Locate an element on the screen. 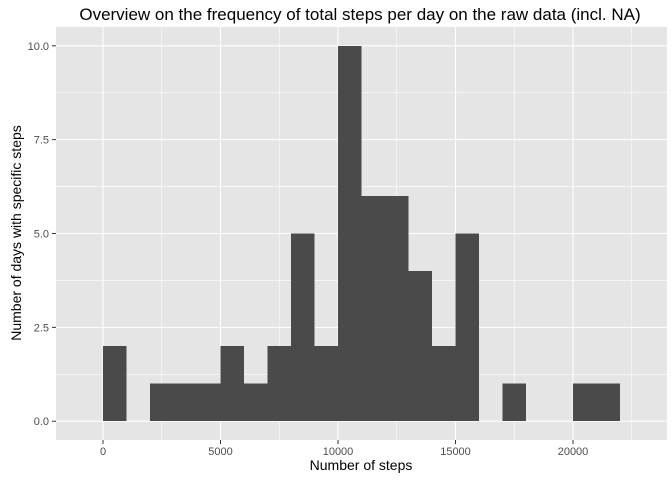 Image resolution: width=672 pixels, height=480 pixels. x-tick-label: 20000 is located at coordinates (573, 452).